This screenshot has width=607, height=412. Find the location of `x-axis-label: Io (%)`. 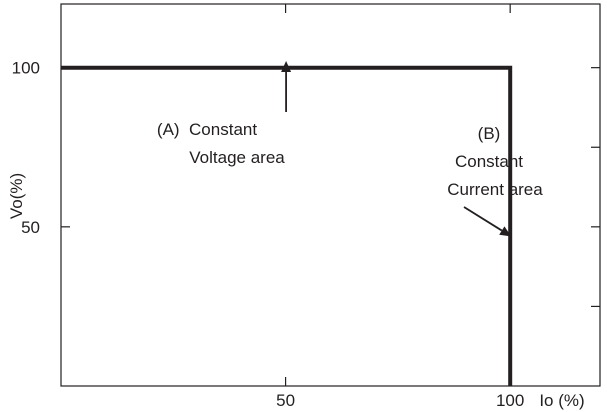

x-axis-label: Io (%) is located at coordinates (561, 400).